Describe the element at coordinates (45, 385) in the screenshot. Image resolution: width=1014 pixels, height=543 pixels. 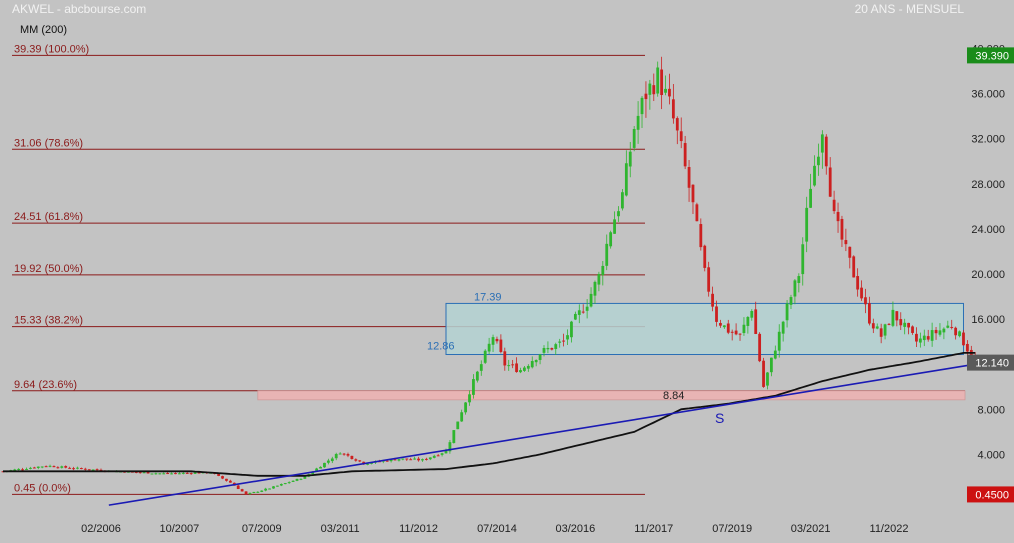
I see `fib-label-5: 9.64 (23.6%)` at that location.